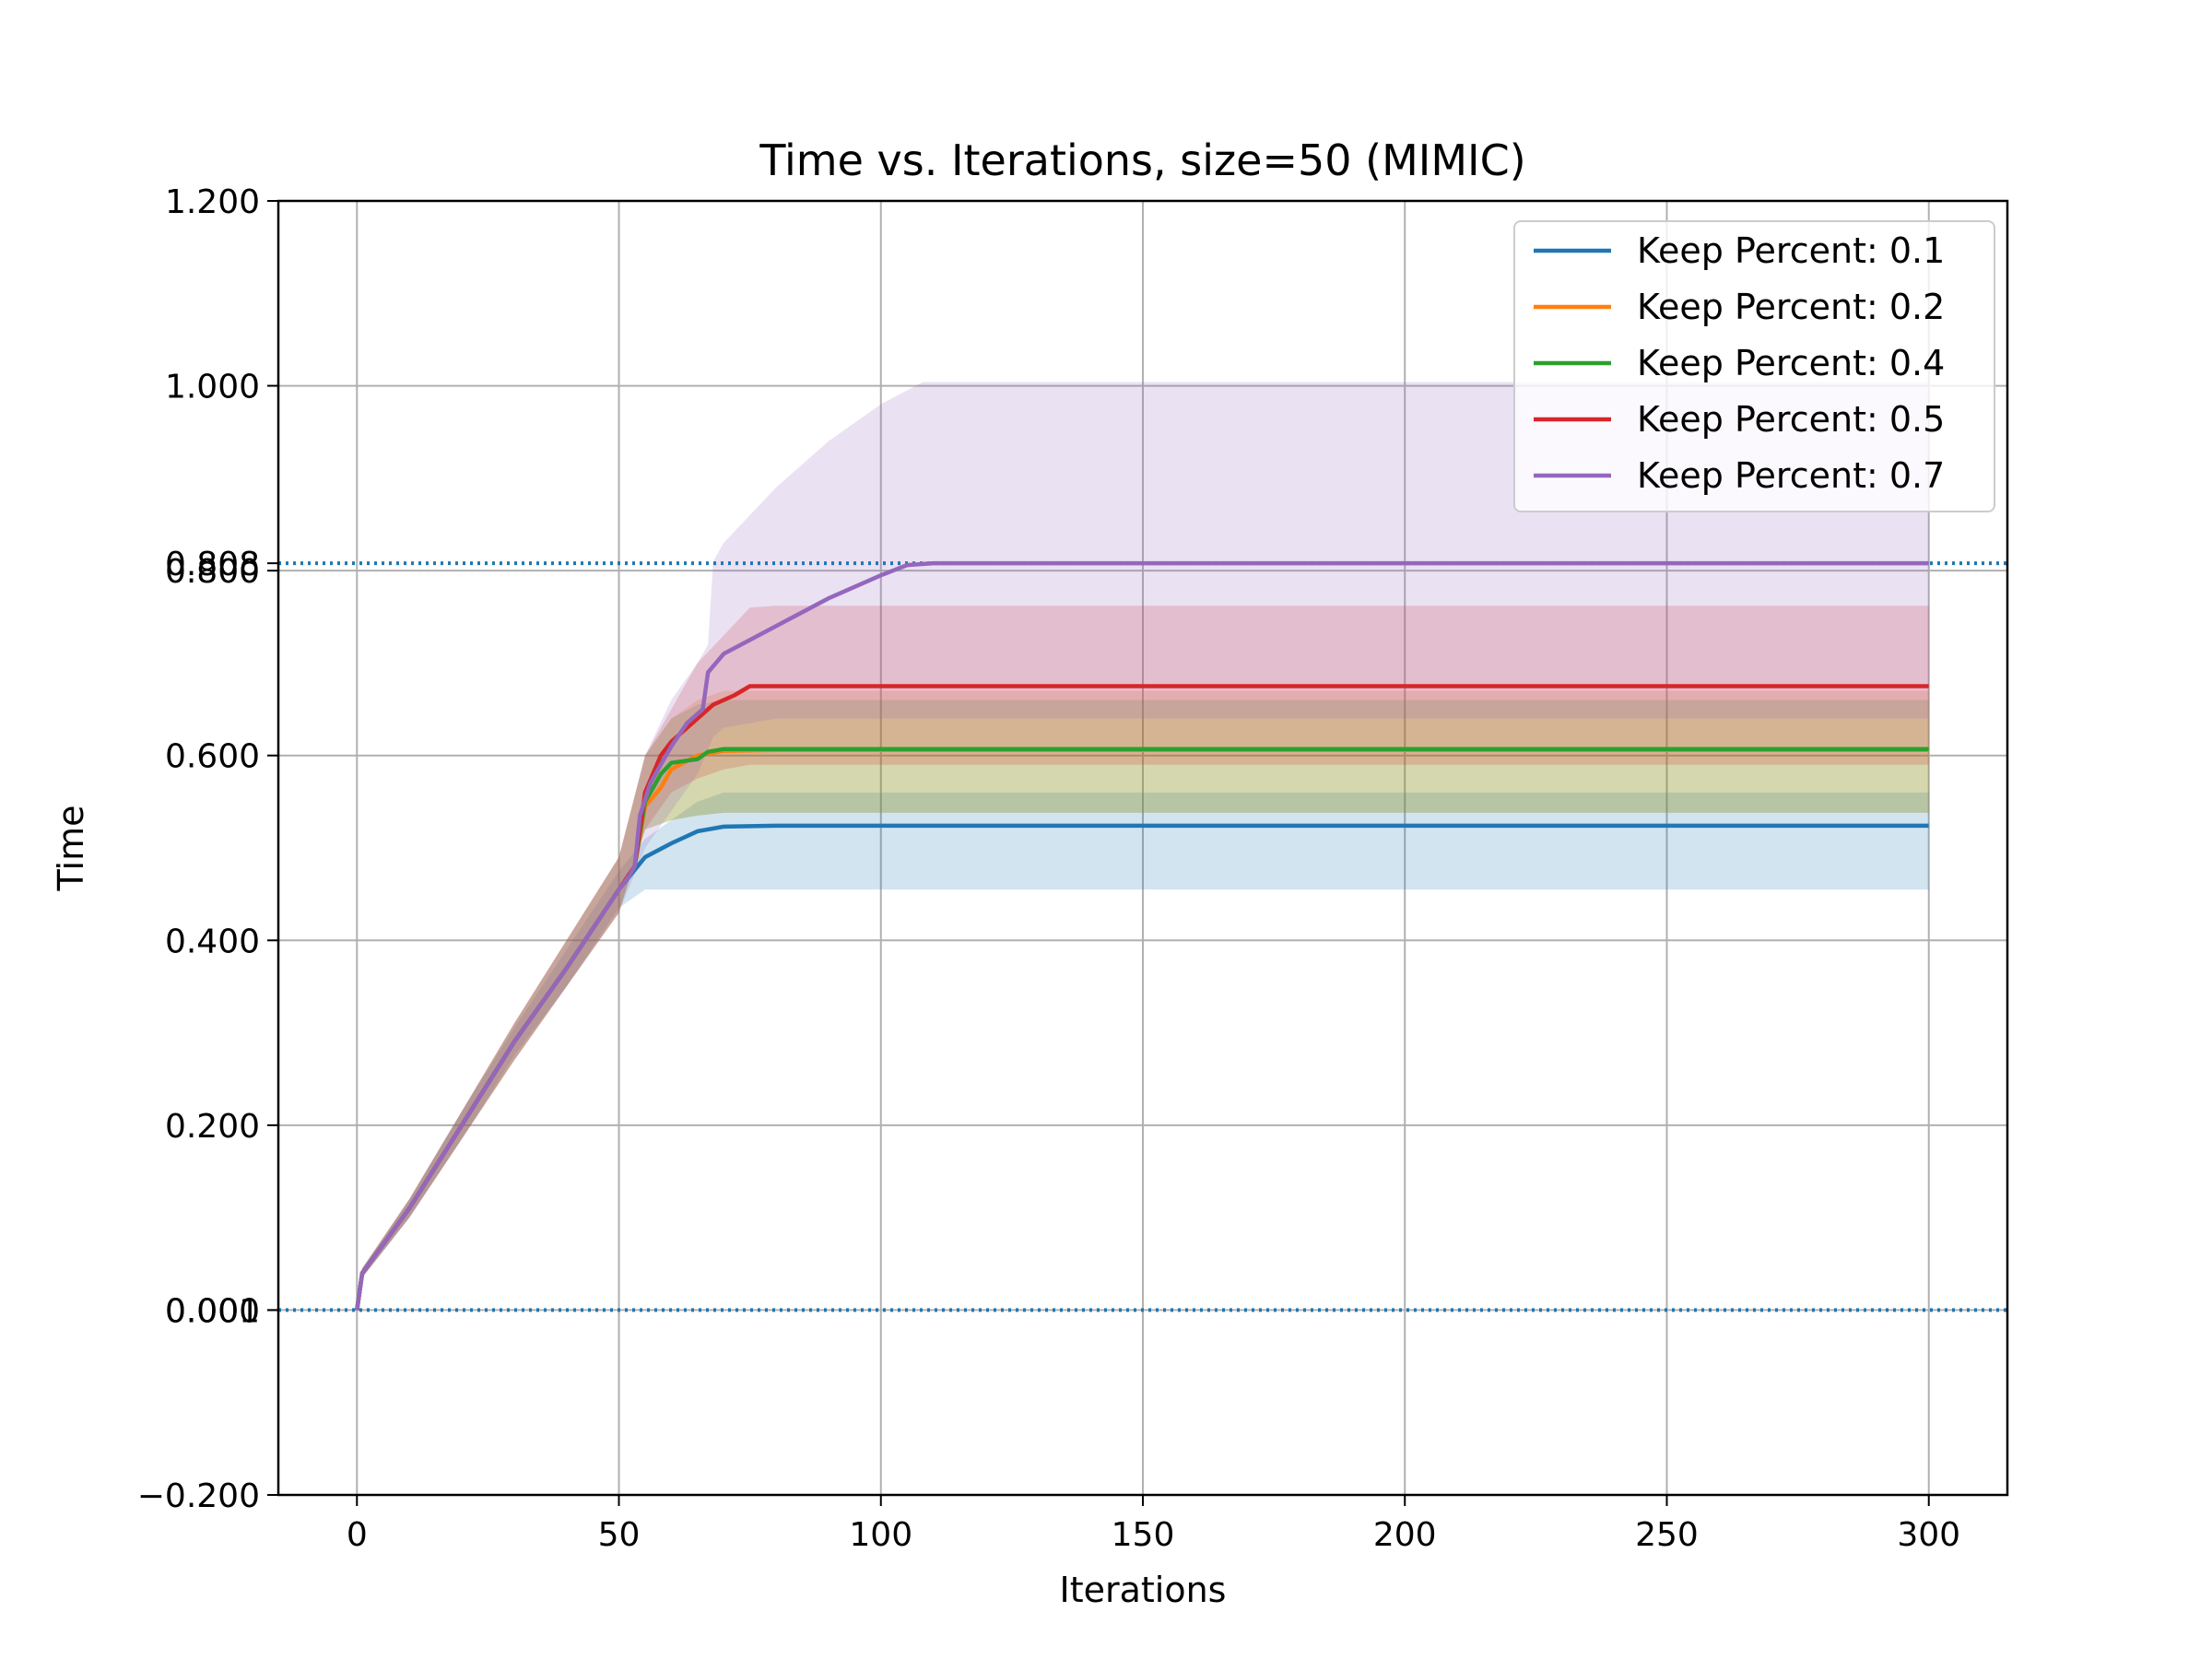  I want to click on chart-title: Time vs. Iterations, size=50 (MIMIC), so click(1142, 160).